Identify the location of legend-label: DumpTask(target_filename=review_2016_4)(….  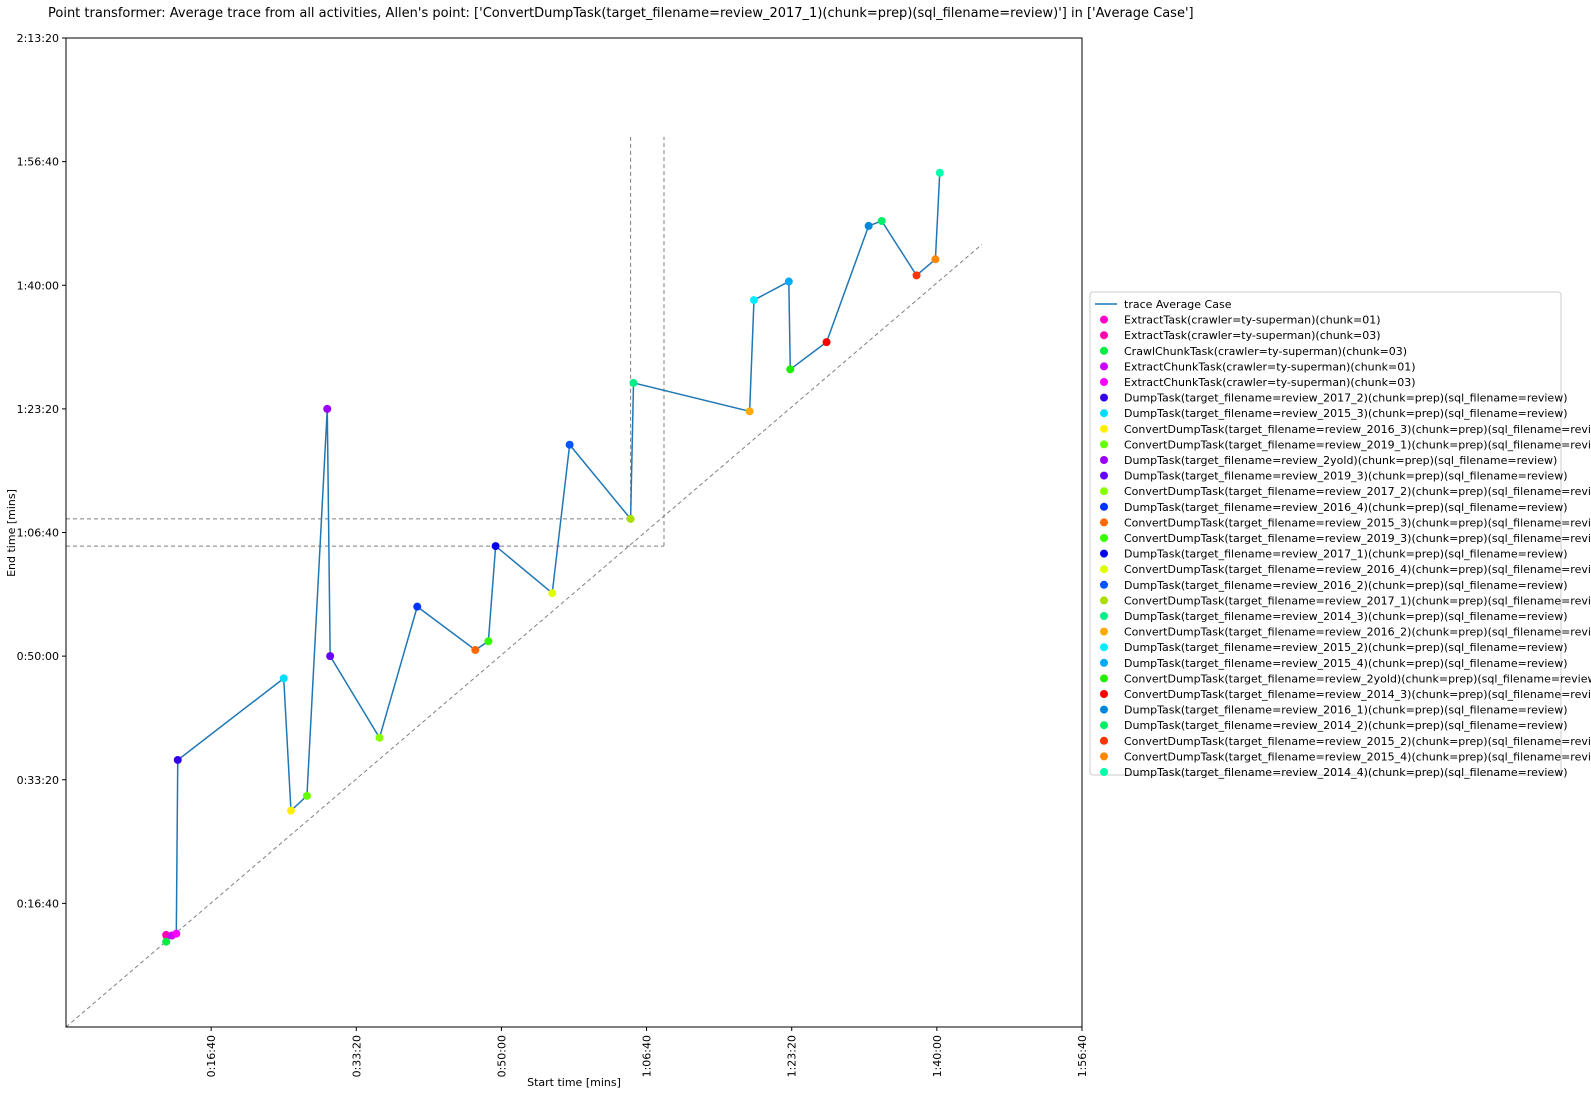
(1346, 507).